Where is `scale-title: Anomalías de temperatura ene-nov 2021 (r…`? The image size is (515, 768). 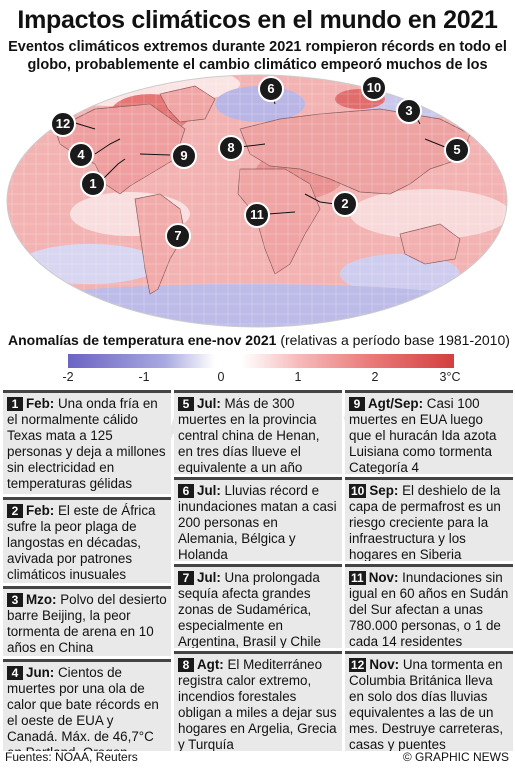 scale-title: Anomalías de temperatura ene-nov 2021 (r… is located at coordinates (259, 340).